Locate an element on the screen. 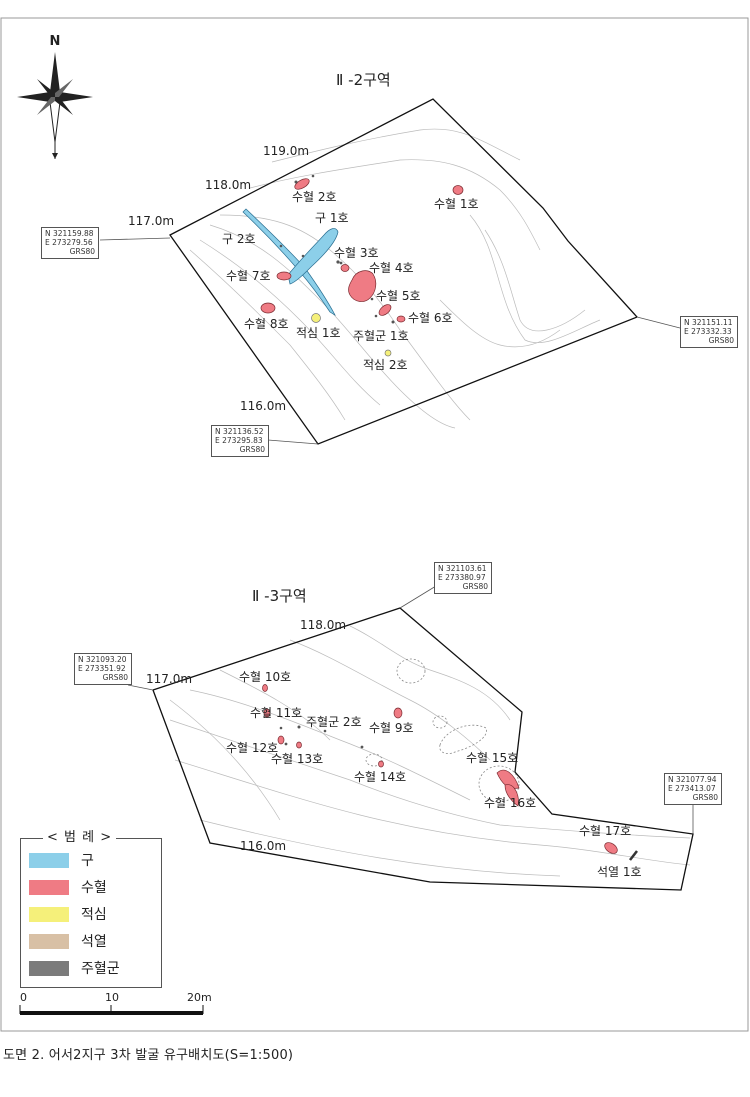  legend-swatch-pit is located at coordinates (49, 887).